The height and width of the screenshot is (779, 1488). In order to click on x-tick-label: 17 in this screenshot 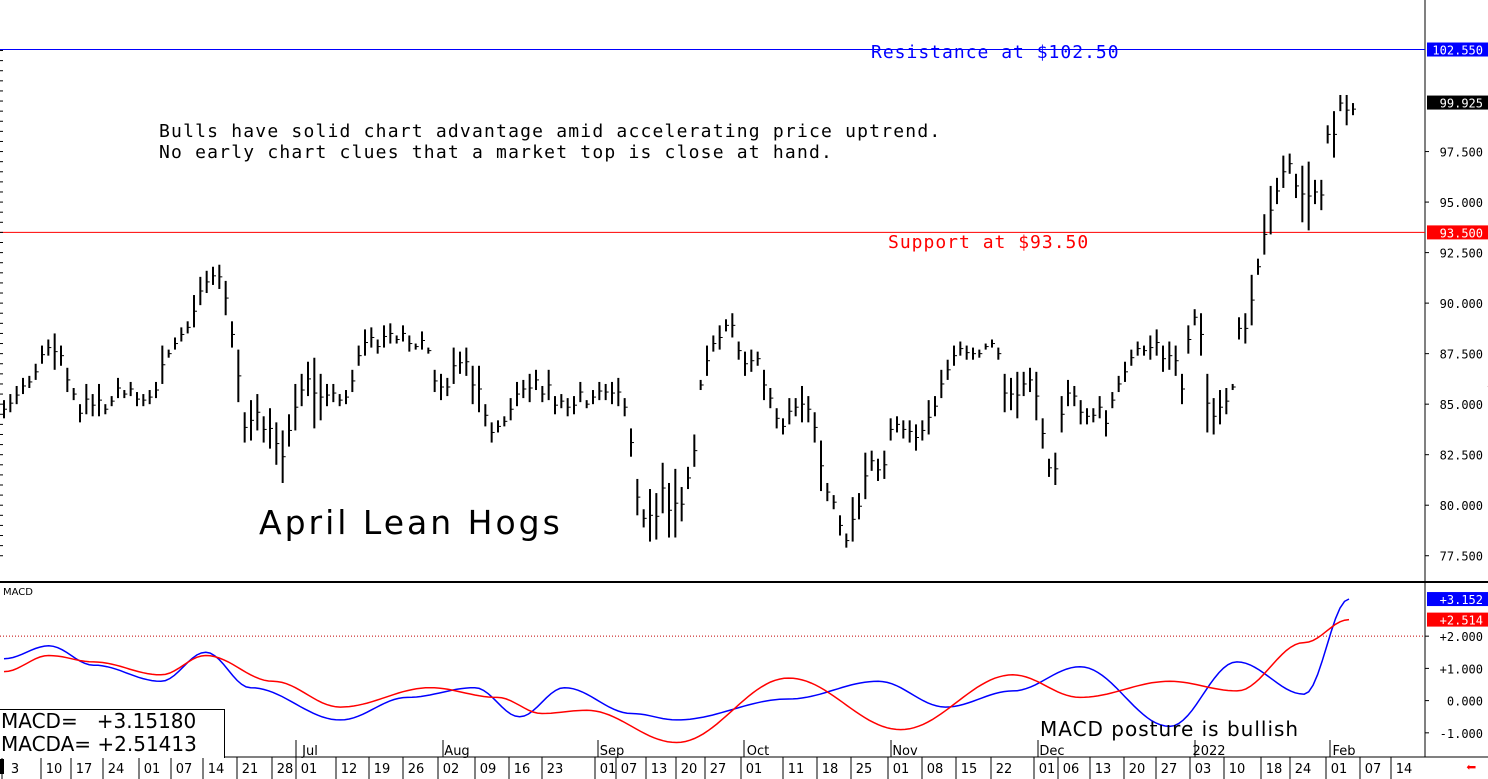, I will do `click(84, 769)`.